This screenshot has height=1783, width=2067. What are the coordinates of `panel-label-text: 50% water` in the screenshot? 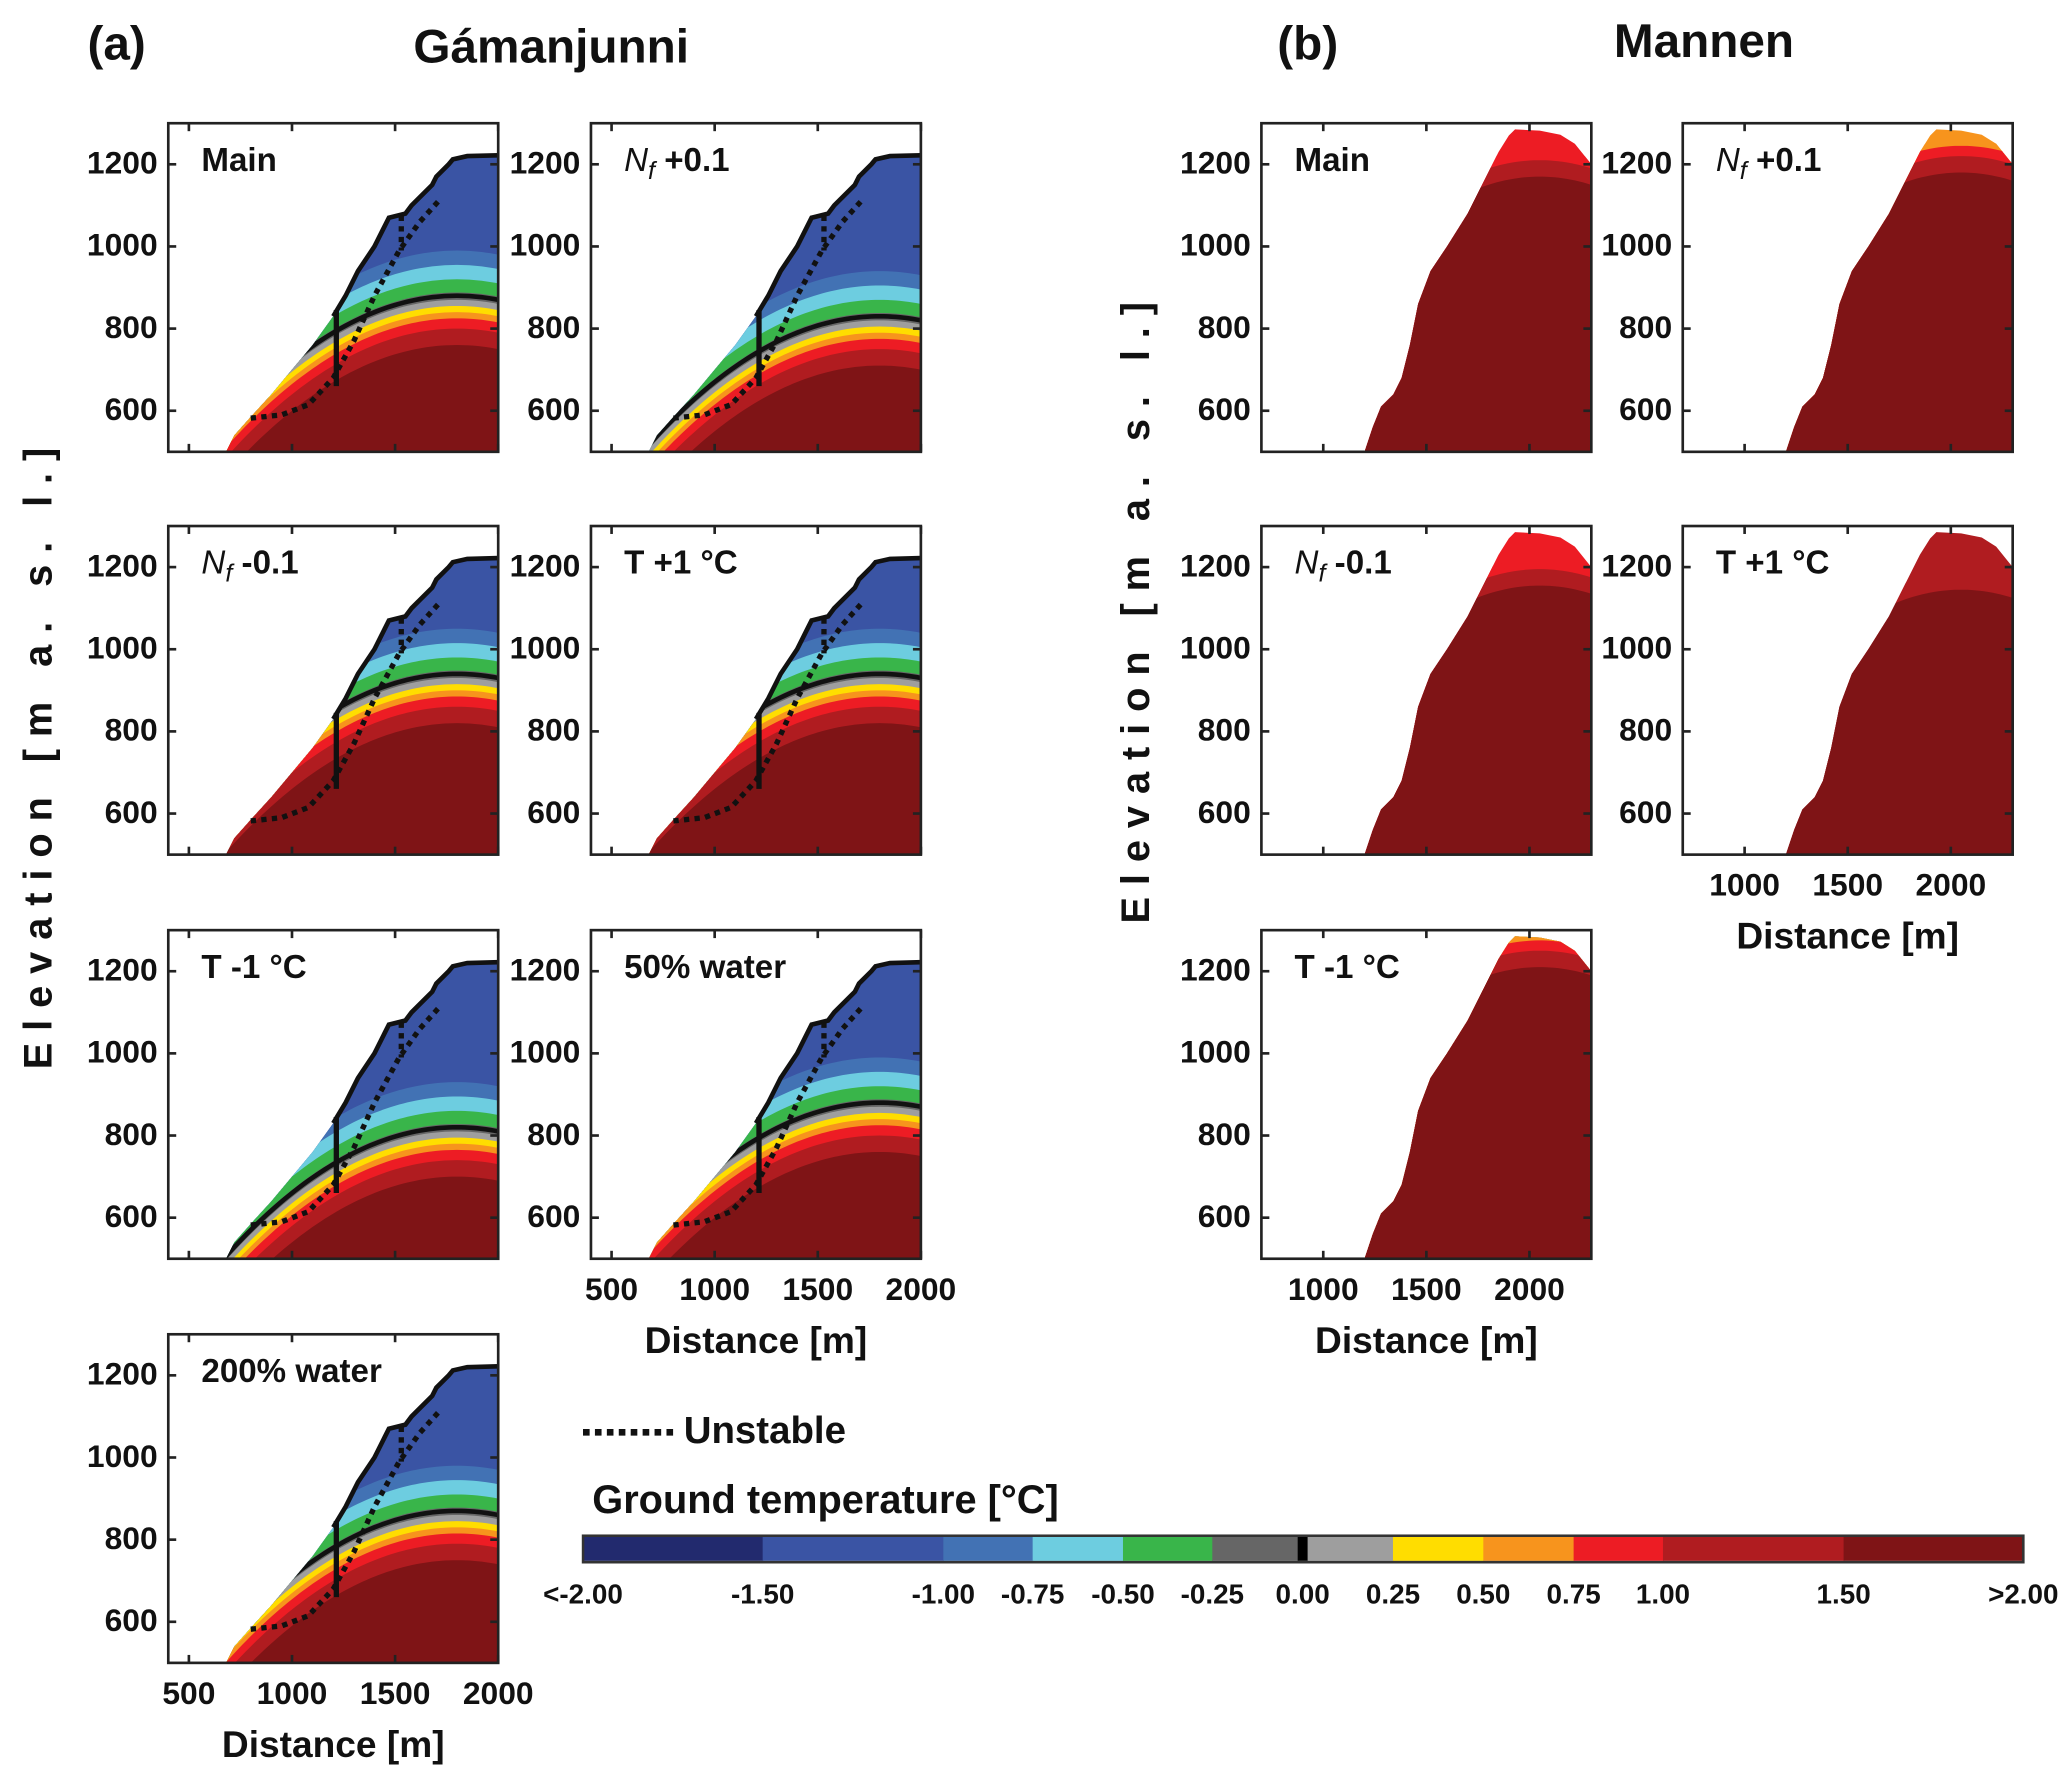 It's located at (705, 967).